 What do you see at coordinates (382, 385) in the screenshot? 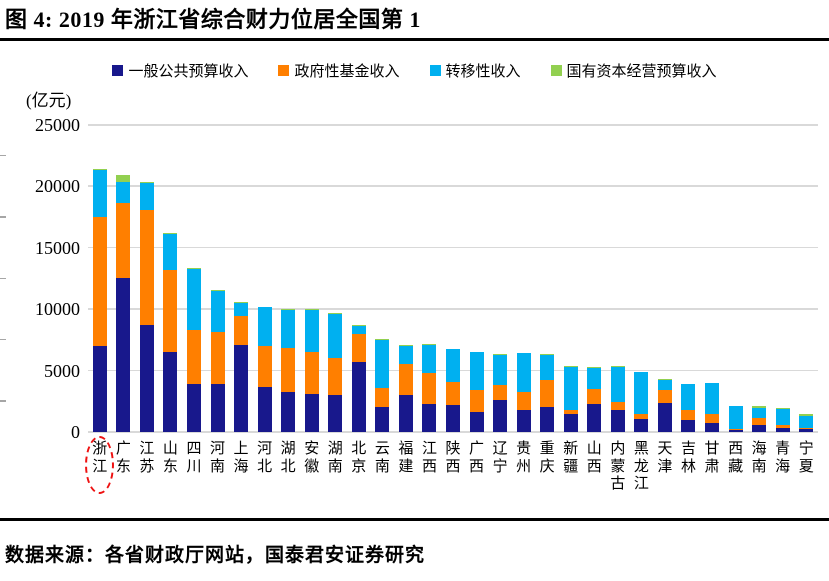
I see `bar-云南` at bounding box center [382, 385].